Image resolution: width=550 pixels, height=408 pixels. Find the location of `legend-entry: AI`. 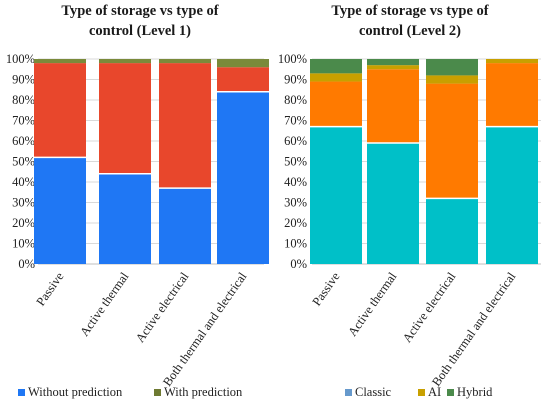

legend-entry: AI is located at coordinates (434, 392).